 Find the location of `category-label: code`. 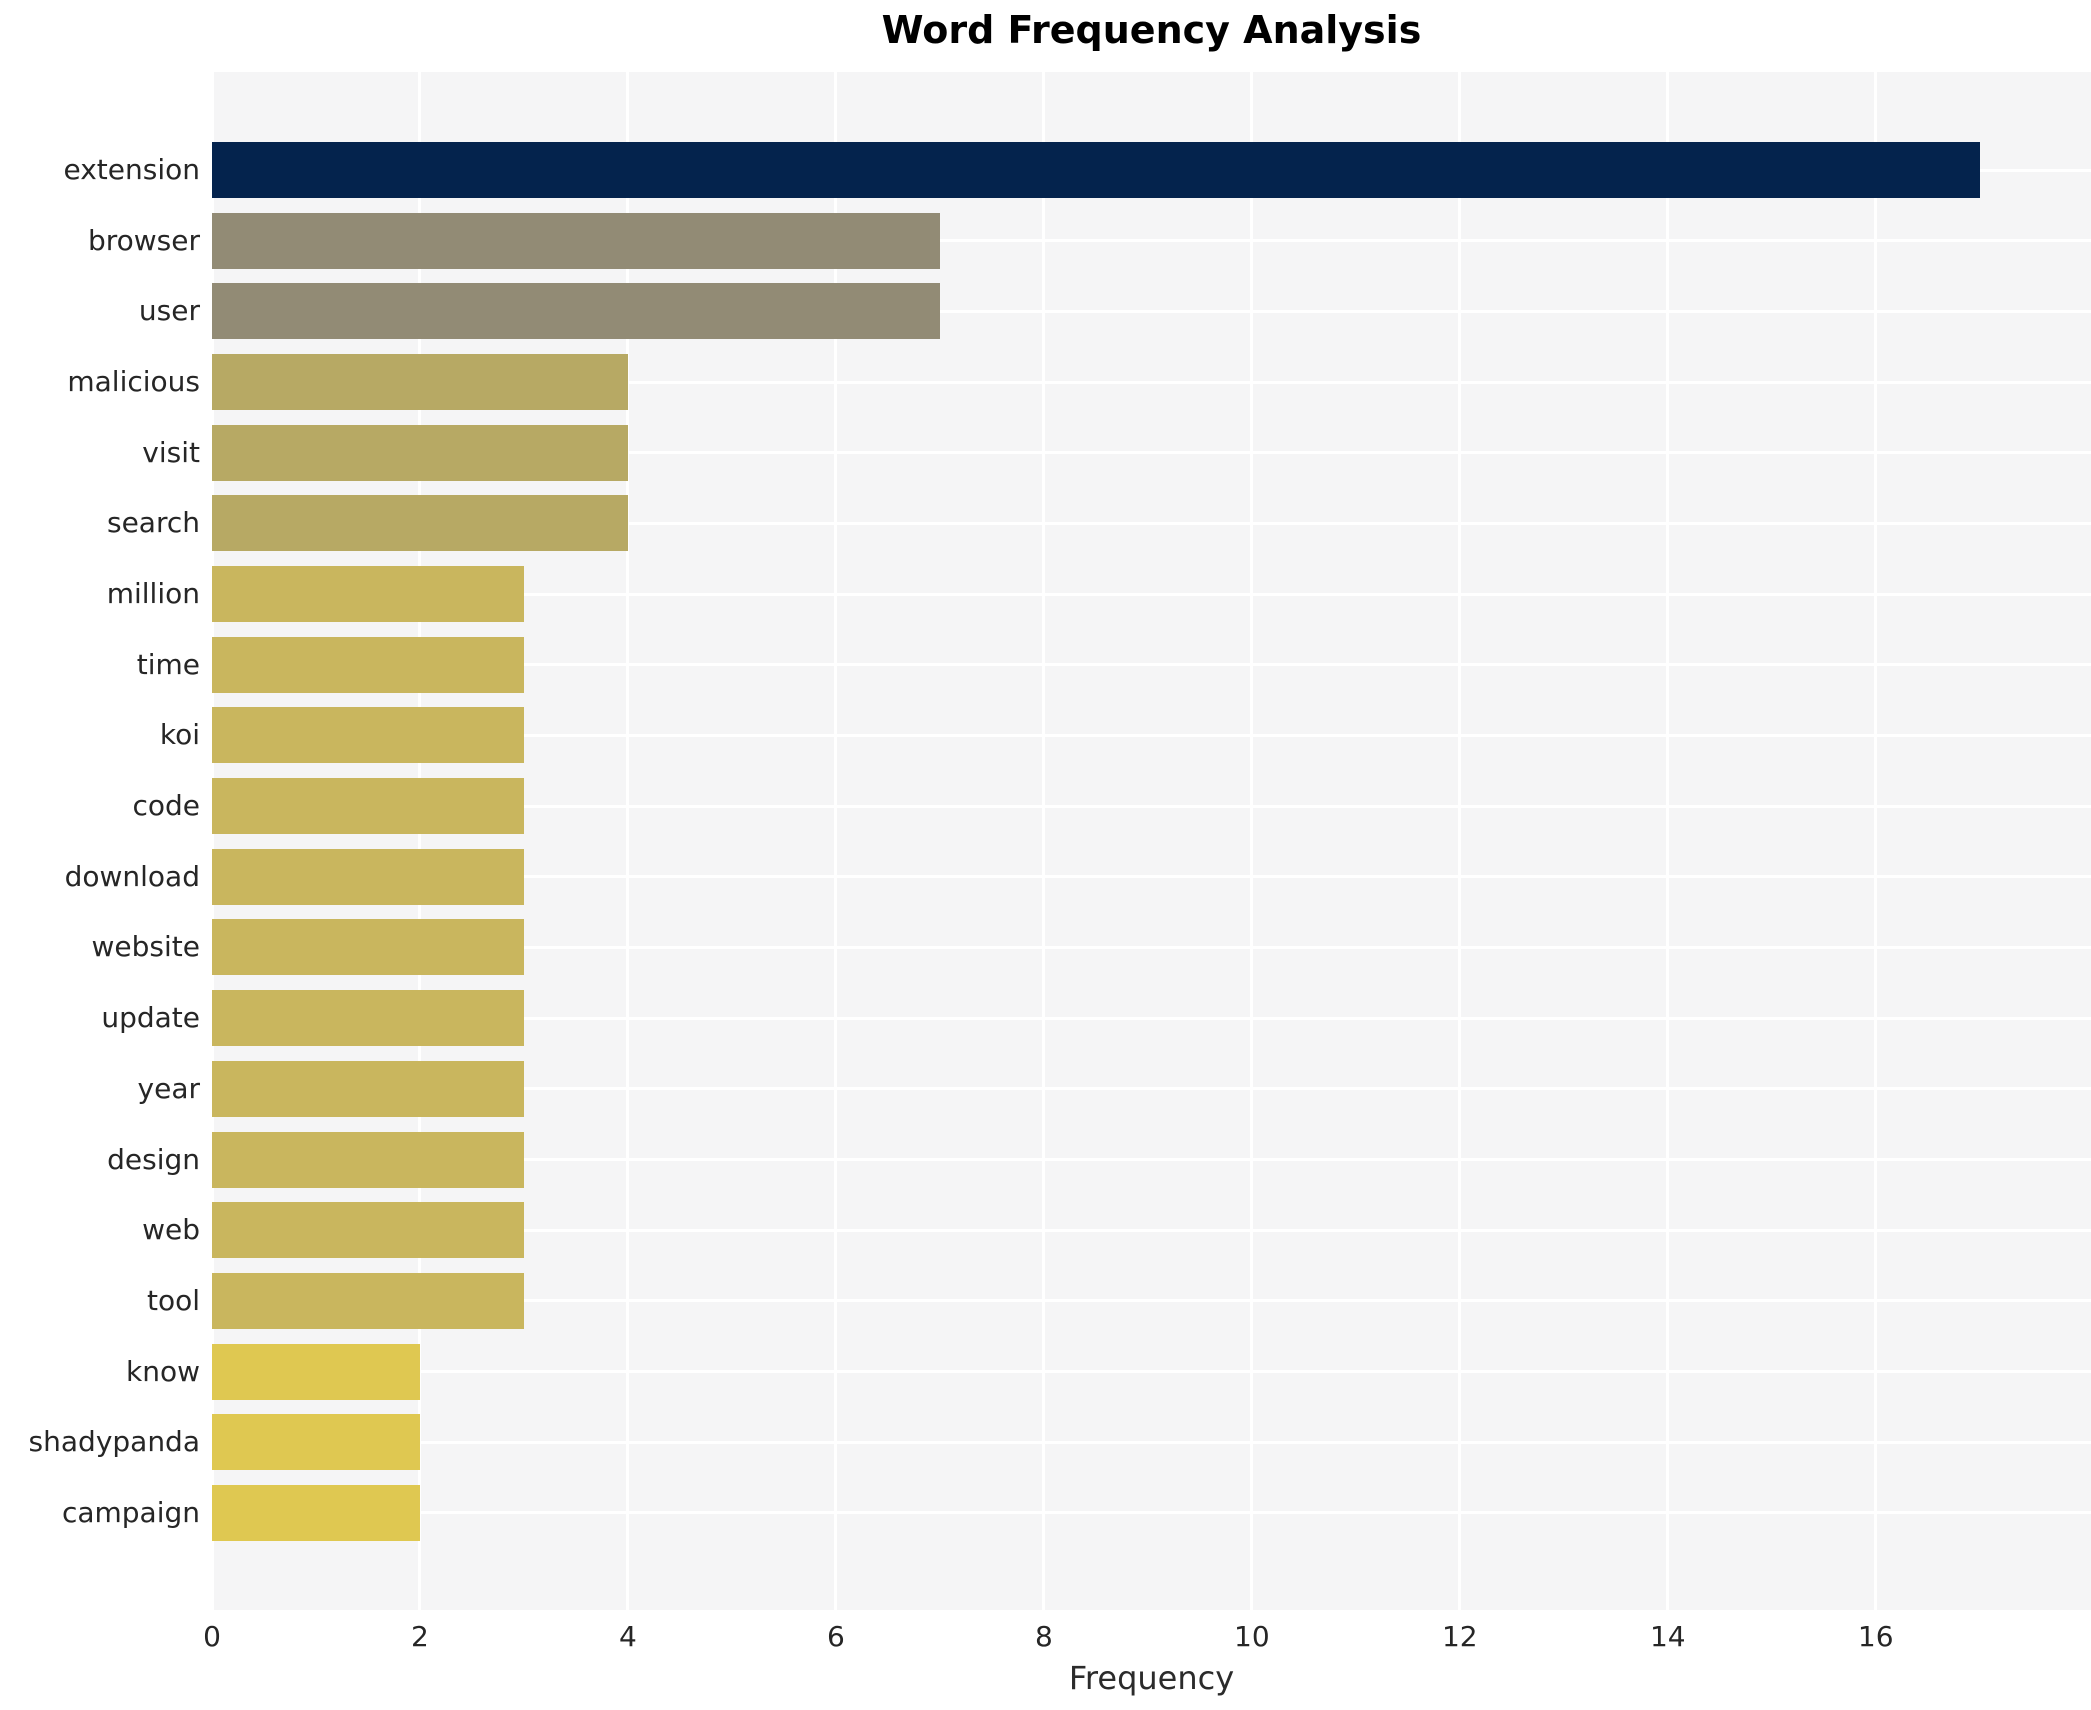

category-label: code is located at coordinates (166, 806).